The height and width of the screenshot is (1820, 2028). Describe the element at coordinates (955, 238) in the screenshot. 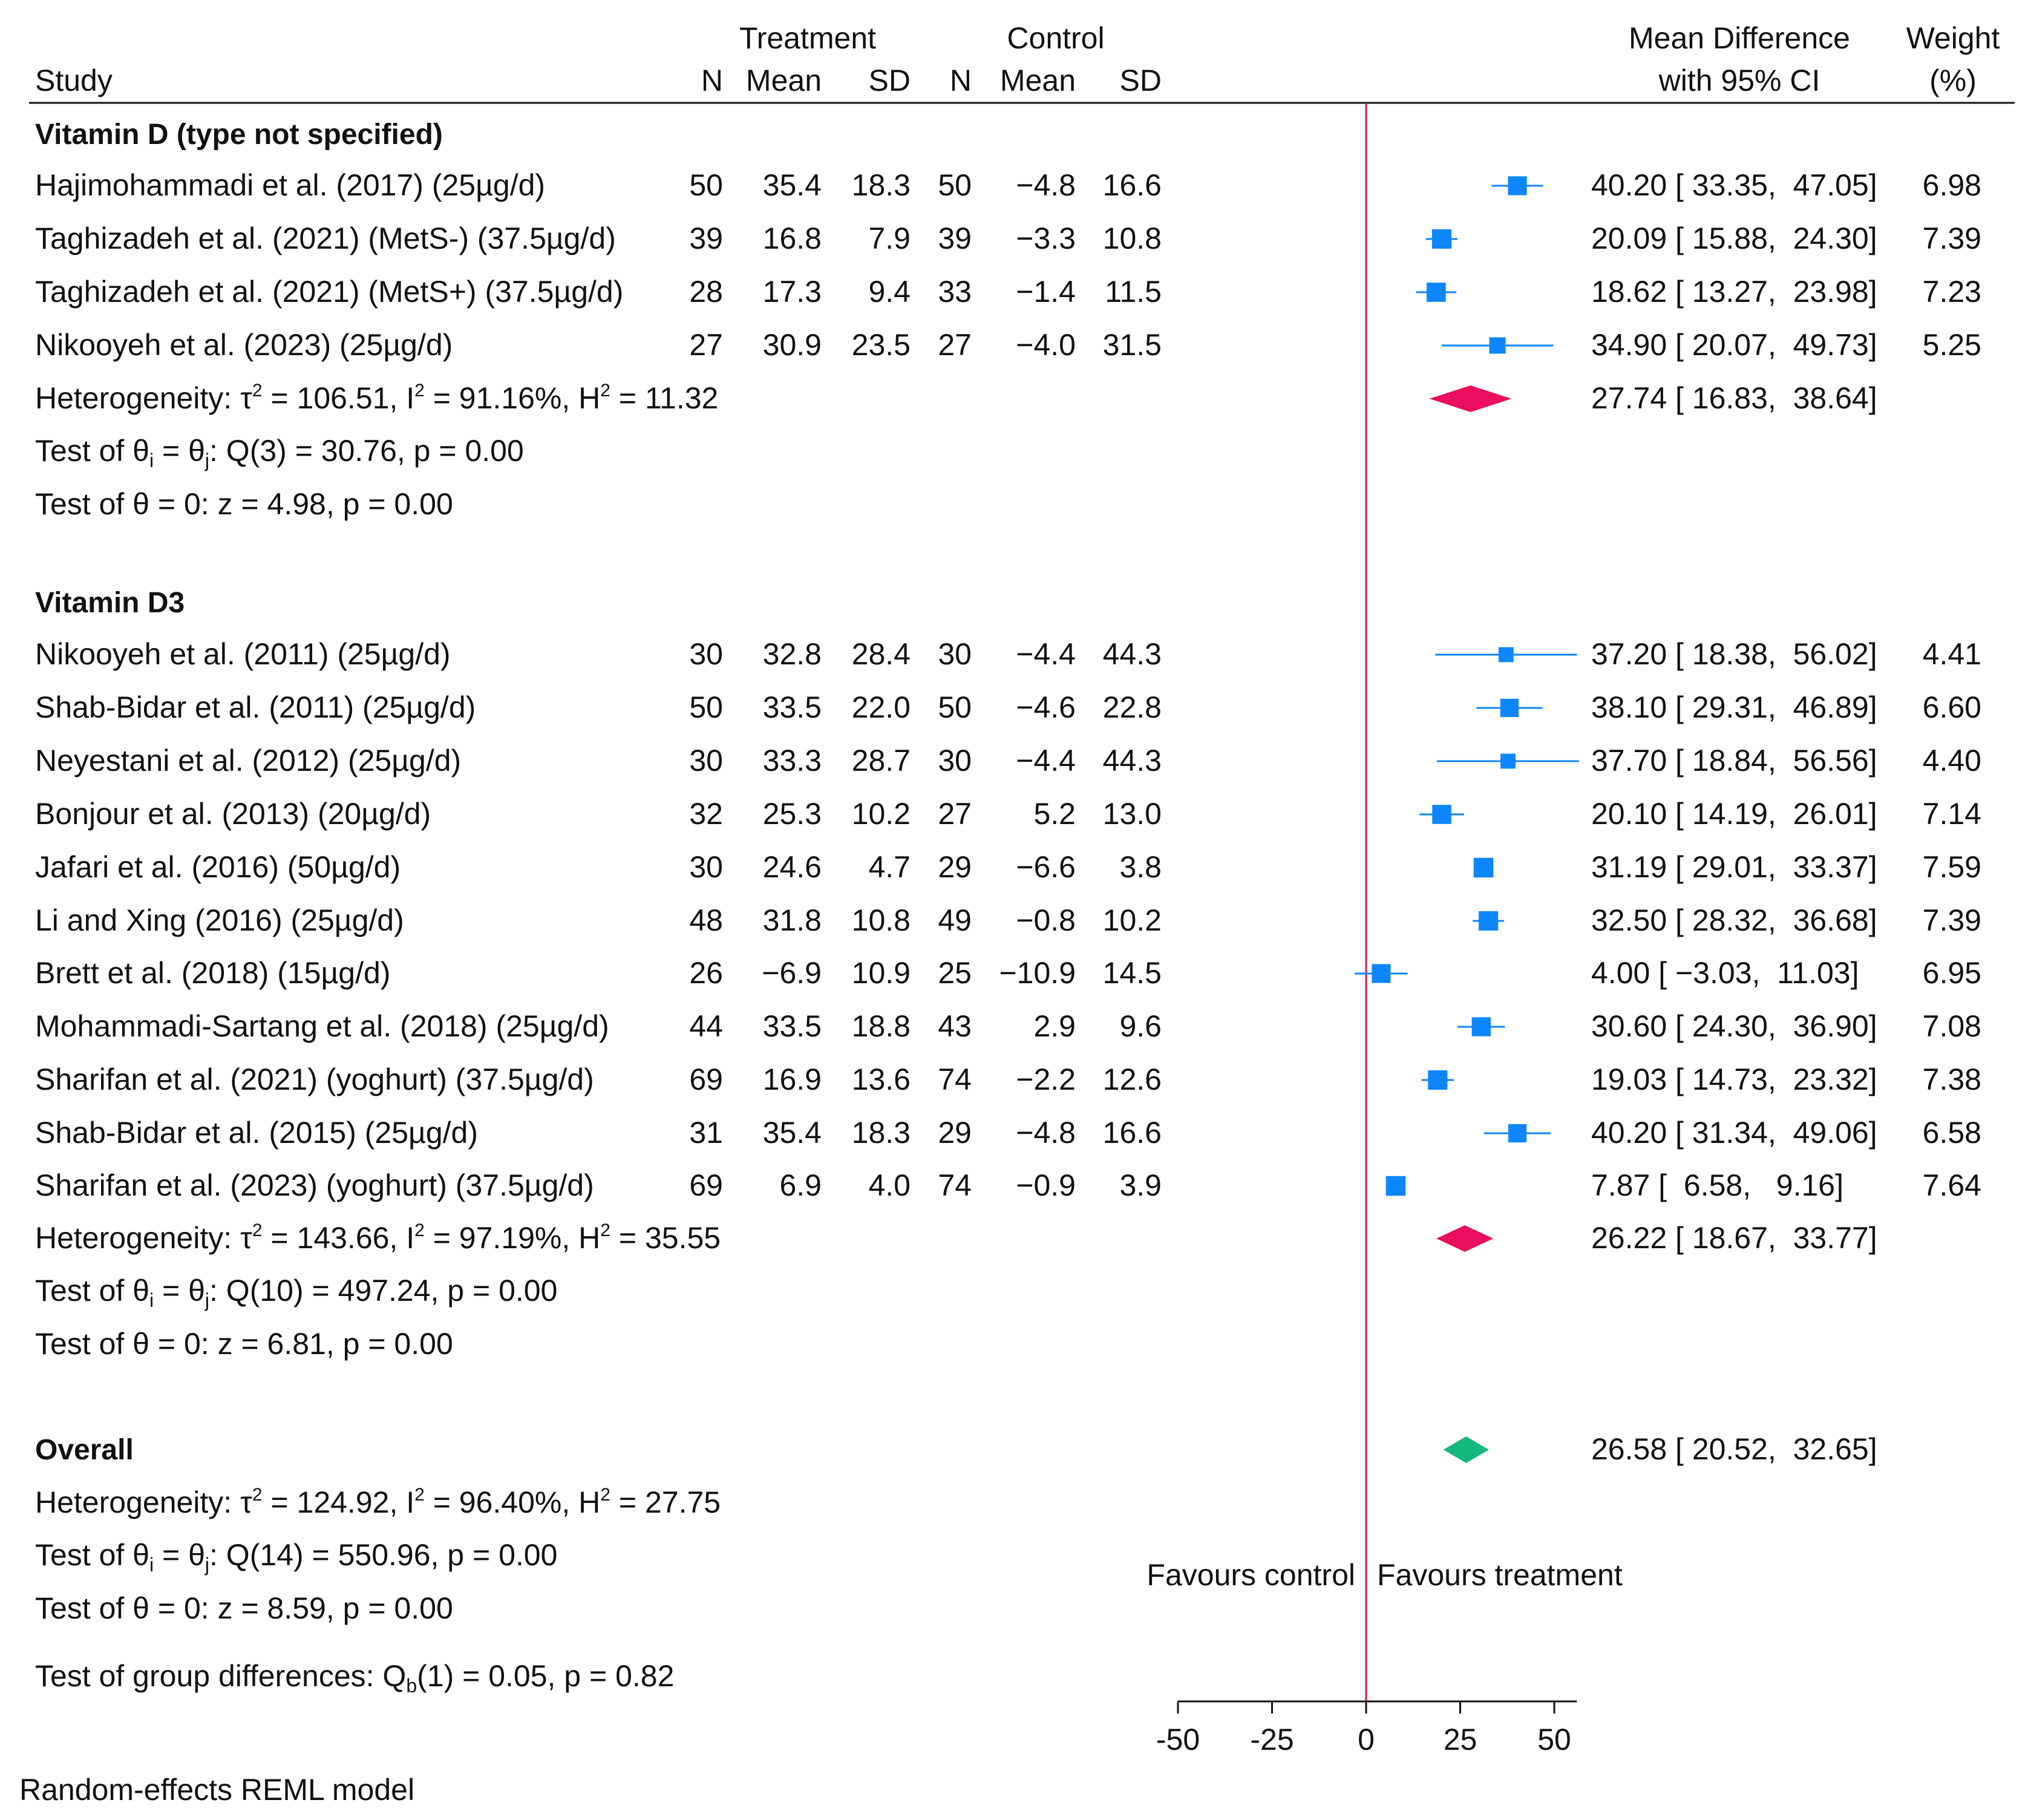

I see `control-n: 39` at that location.